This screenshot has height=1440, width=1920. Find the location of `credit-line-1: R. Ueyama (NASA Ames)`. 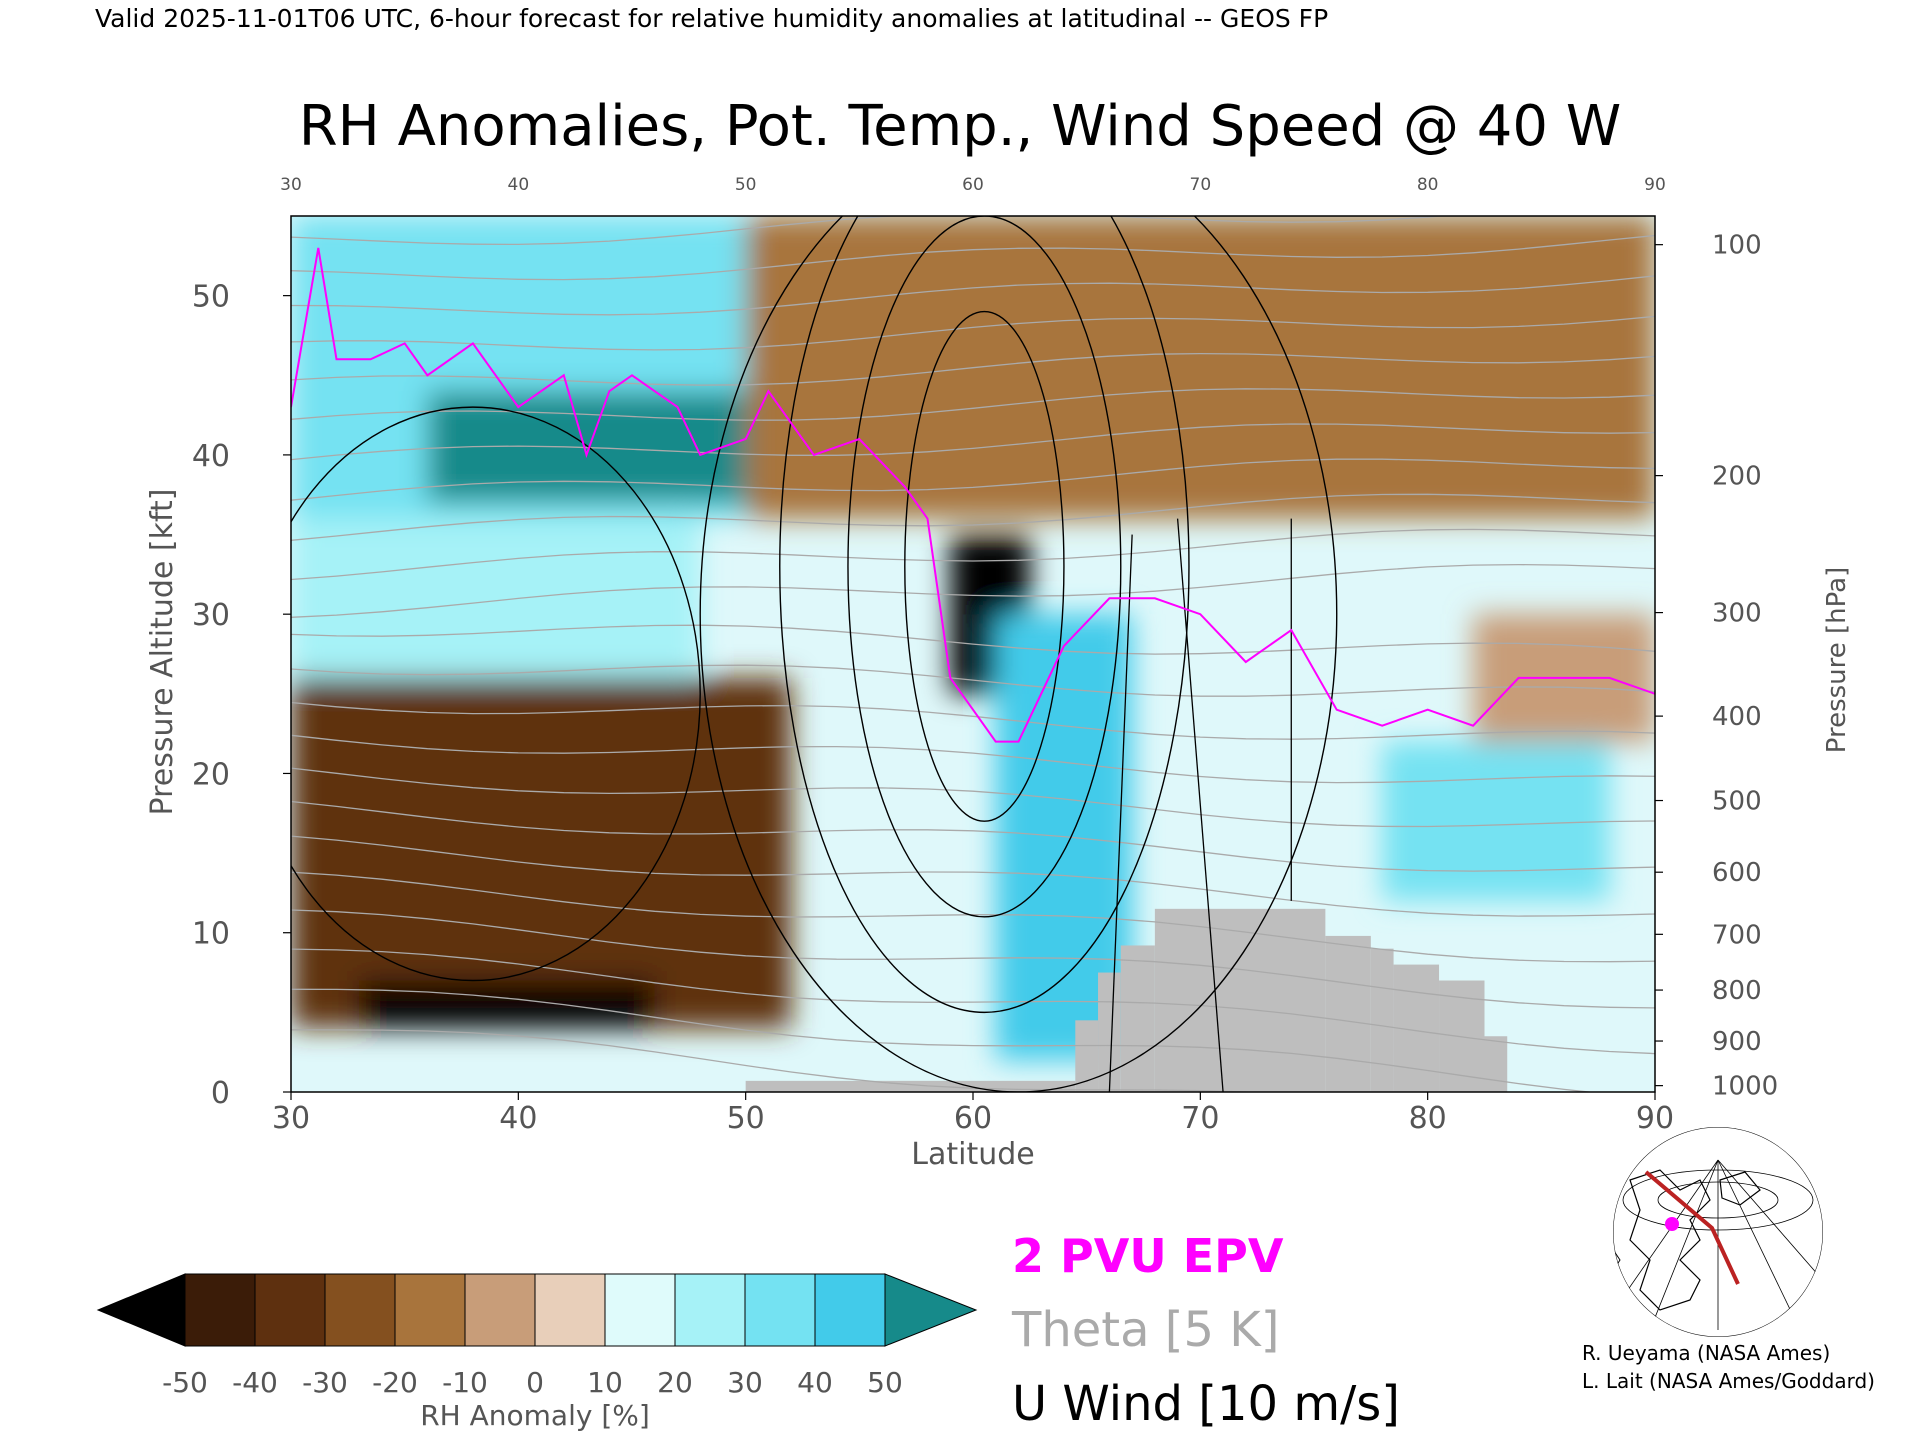

credit-line-1: R. Ueyama (NASA Ames) is located at coordinates (1706, 1353).